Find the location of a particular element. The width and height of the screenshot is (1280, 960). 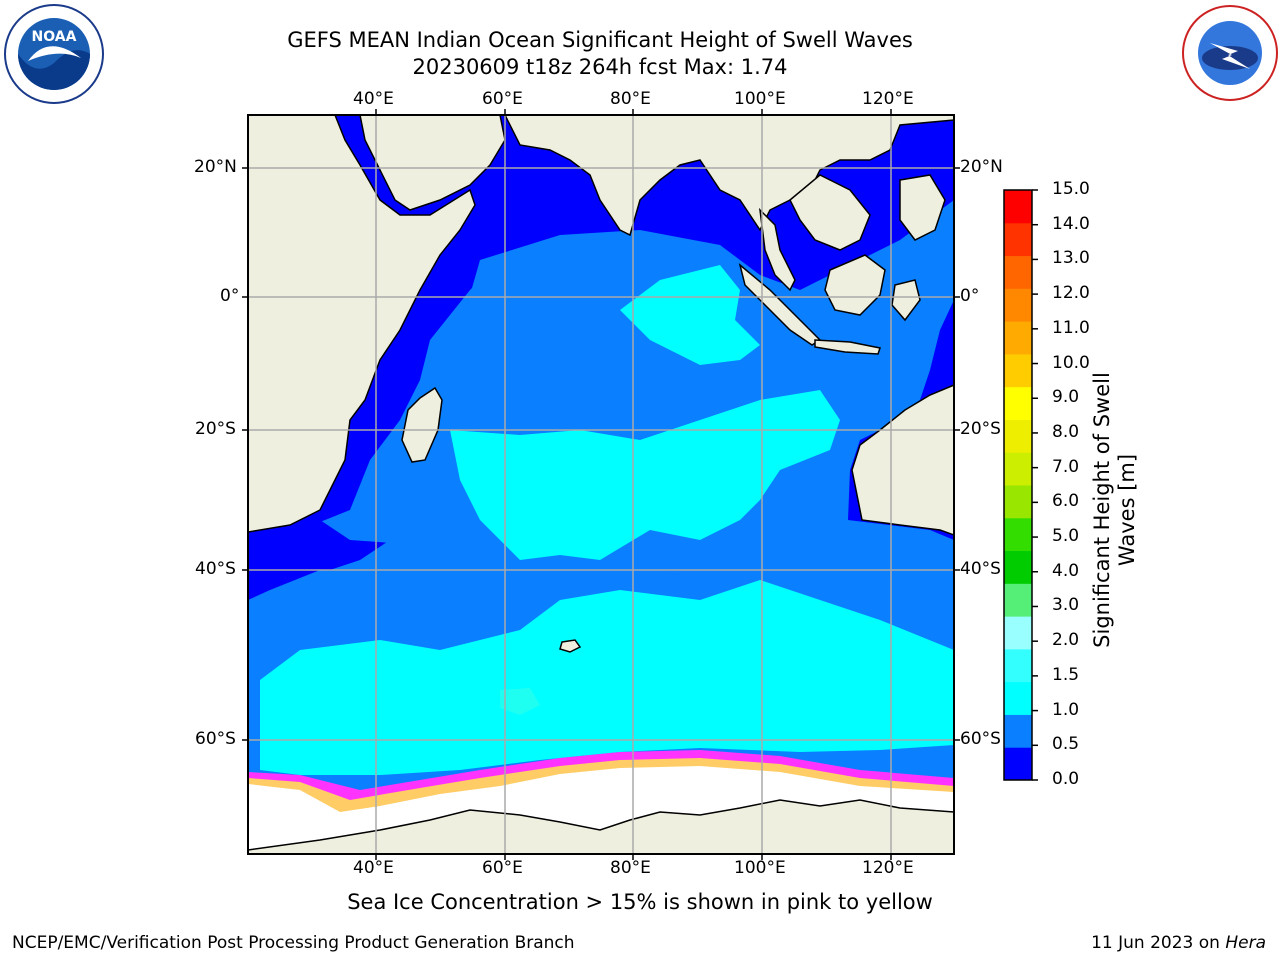

colorbar-tick-label: 3.0 is located at coordinates (1066, 605).